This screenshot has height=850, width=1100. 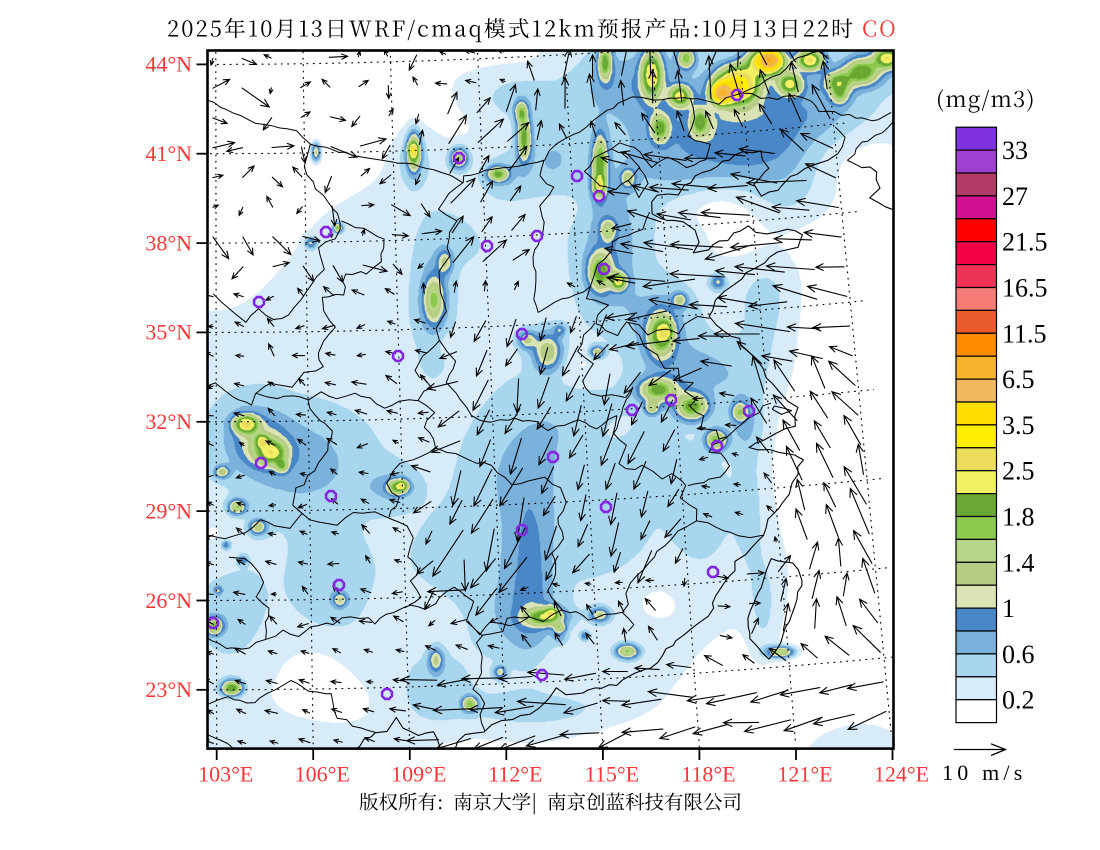 I want to click on svg-text: 121°E, so click(x=804, y=774).